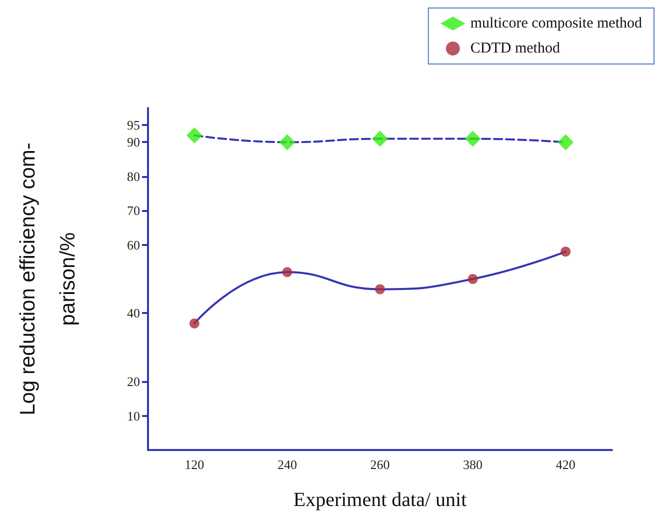  I want to click on y-tick-label: 90, so click(133, 142).